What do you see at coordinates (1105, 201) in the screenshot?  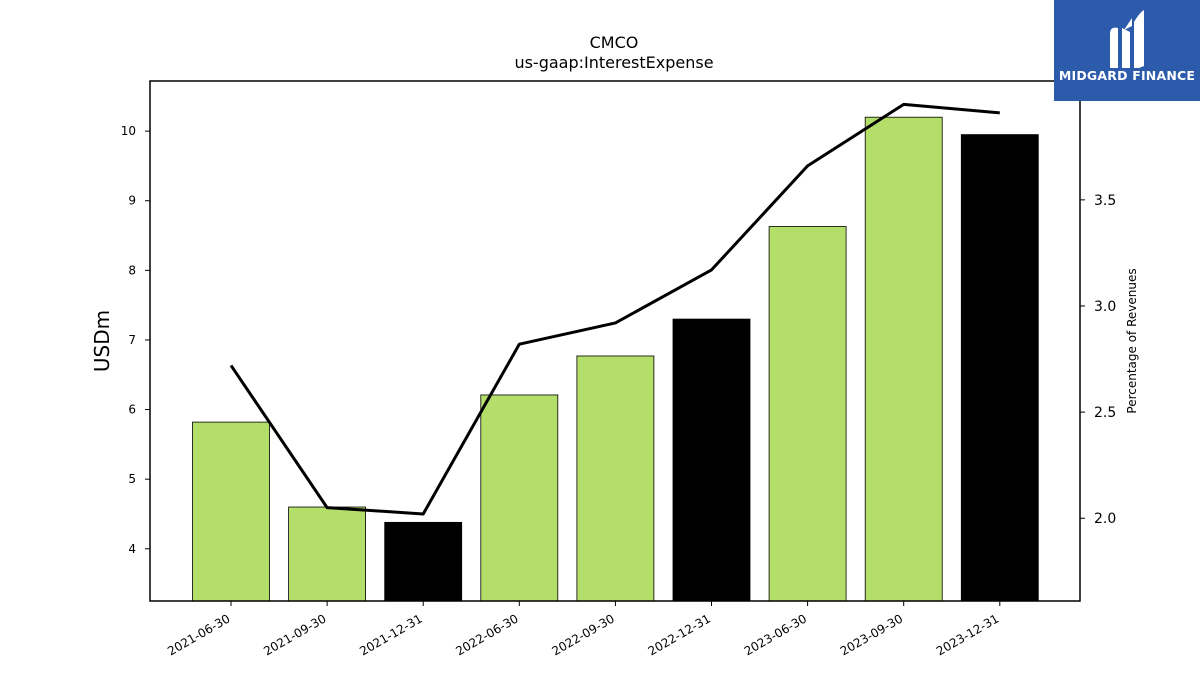 I see `y-right-tick-label: 3.5` at bounding box center [1105, 201].